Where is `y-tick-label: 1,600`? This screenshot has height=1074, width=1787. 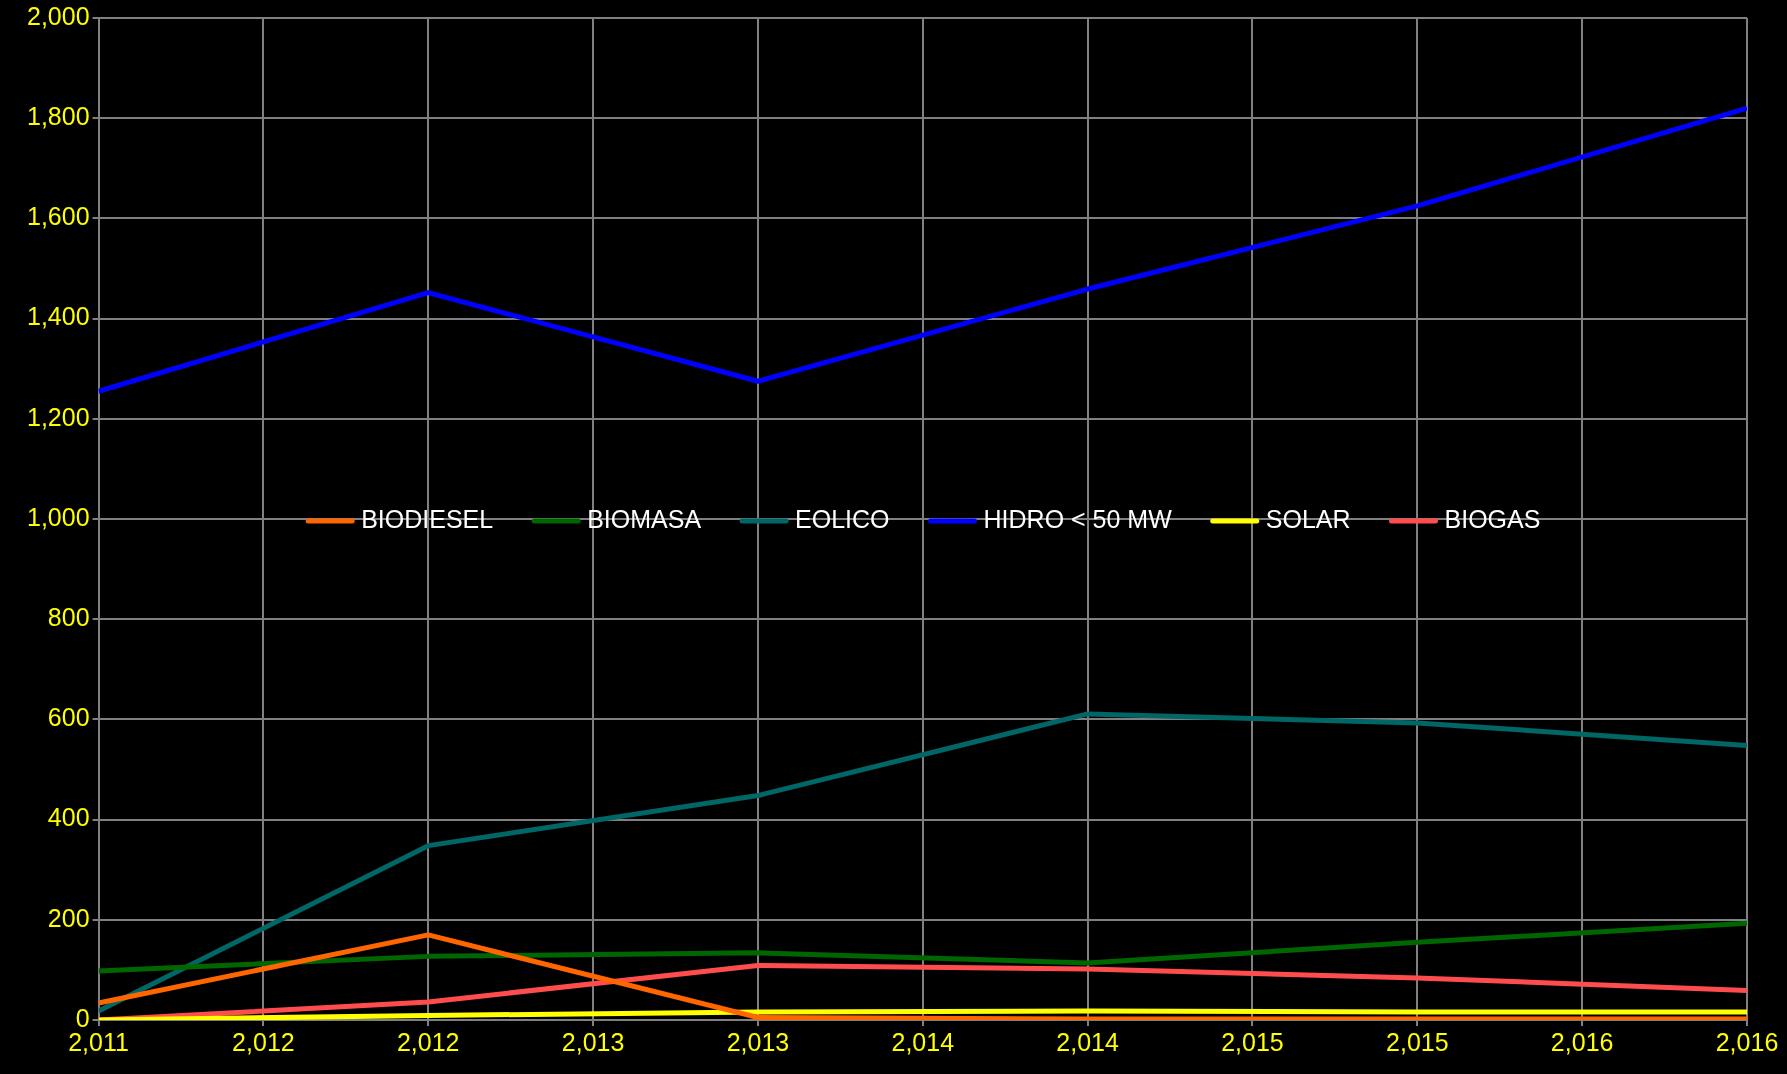 y-tick-label: 1,600 is located at coordinates (58, 216).